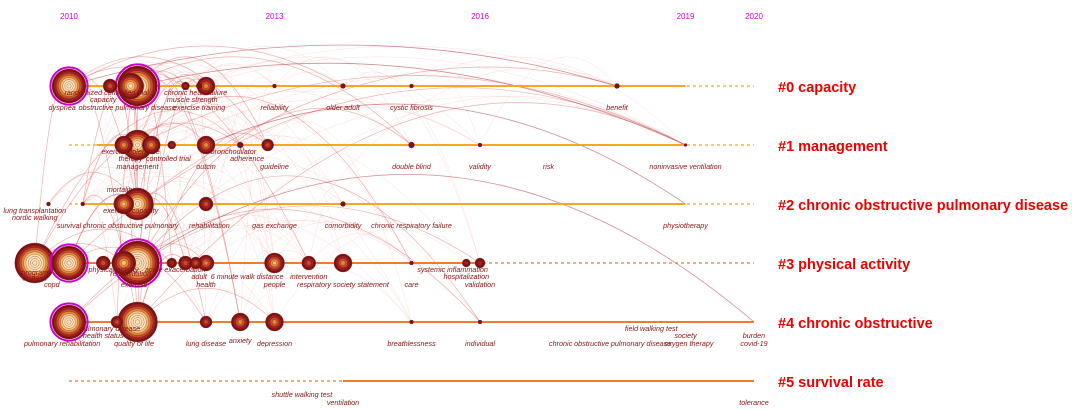 The height and width of the screenshot is (409, 1072). Describe the element at coordinates (754, 335) in the screenshot. I see `keyword-label: burden` at that location.